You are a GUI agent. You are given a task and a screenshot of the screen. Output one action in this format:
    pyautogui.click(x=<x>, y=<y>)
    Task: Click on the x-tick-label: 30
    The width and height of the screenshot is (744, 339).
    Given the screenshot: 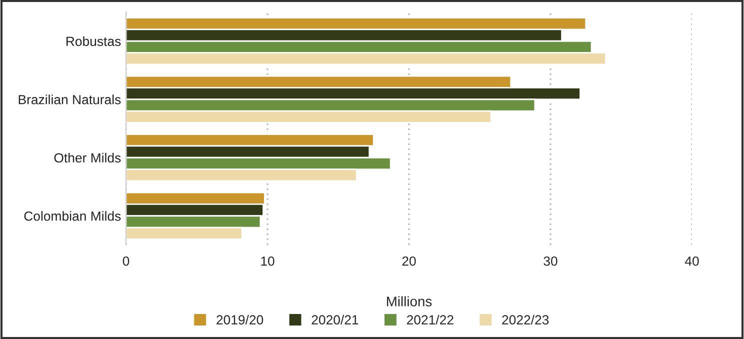 What is the action you would take?
    pyautogui.click(x=551, y=261)
    